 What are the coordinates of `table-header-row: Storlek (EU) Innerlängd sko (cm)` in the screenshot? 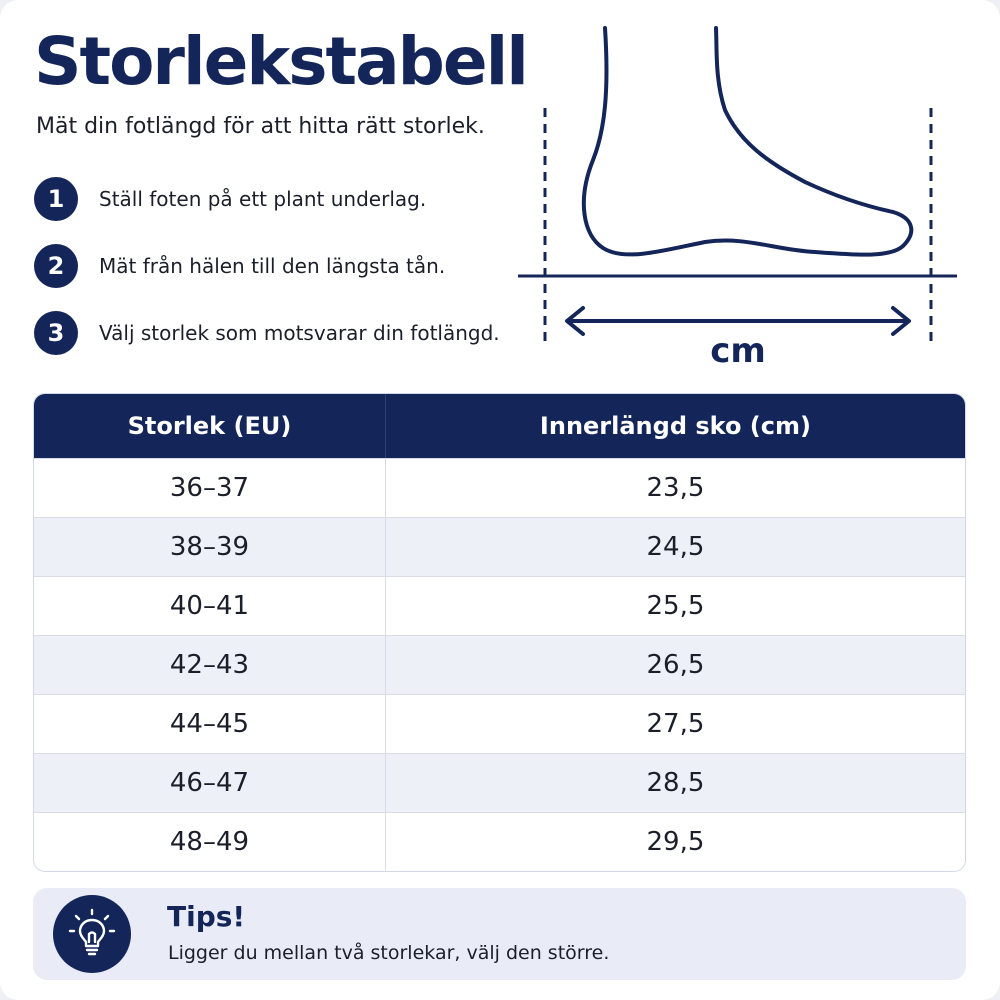 It's located at (499, 426).